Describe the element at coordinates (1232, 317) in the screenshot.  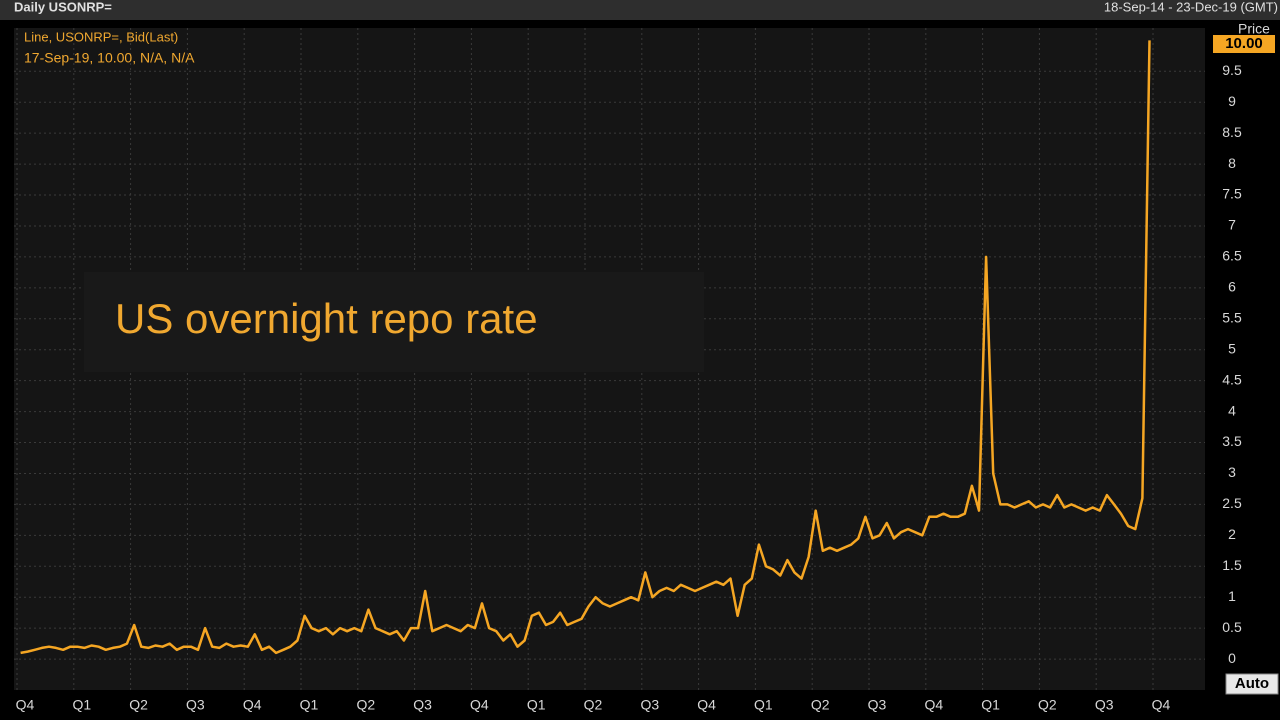
I see `y-tick-label: 5.5` at that location.